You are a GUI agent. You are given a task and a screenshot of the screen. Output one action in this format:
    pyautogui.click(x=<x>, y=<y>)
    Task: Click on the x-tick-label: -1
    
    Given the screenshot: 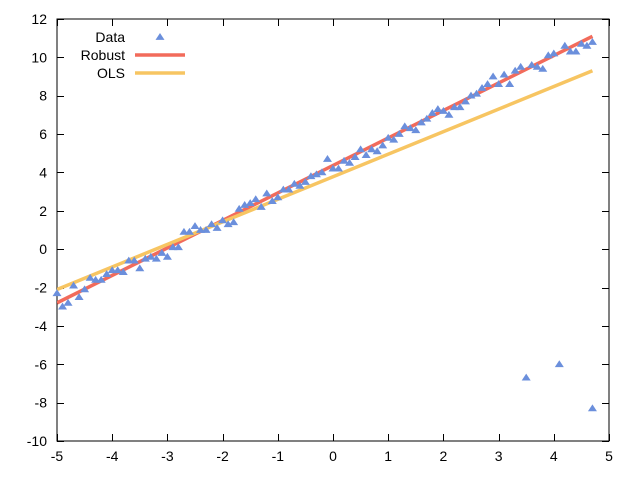 What is the action you would take?
    pyautogui.click(x=278, y=456)
    